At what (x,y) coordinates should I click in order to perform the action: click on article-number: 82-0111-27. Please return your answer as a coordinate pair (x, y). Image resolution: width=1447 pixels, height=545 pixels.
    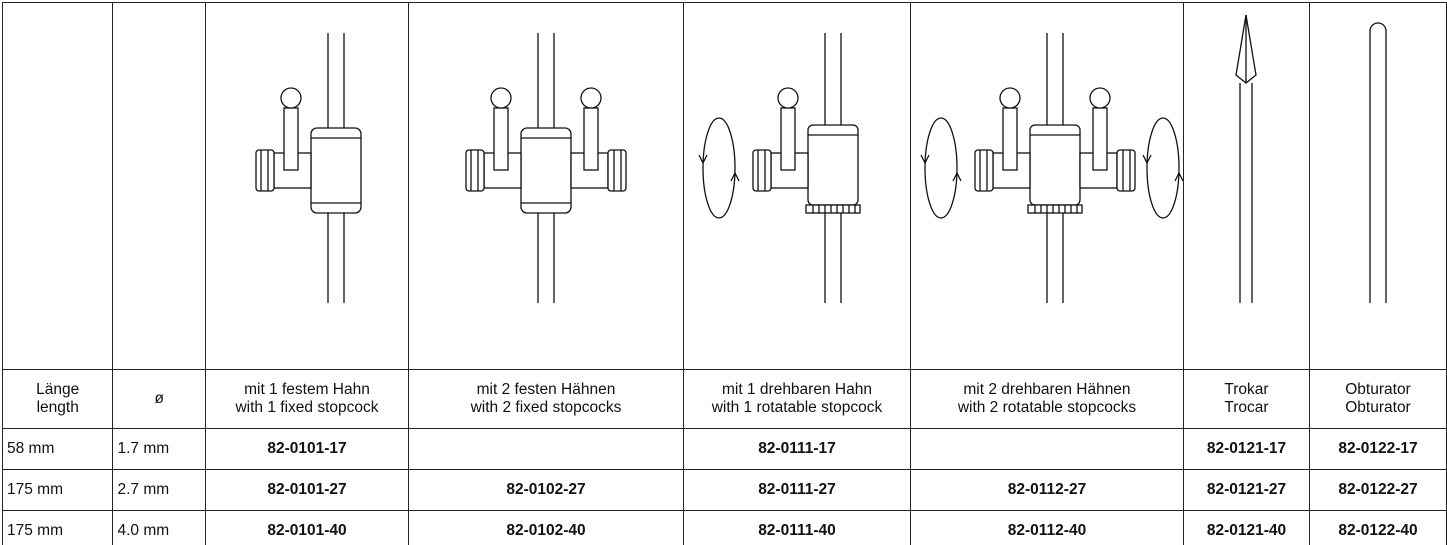
    Looking at the image, I should click on (796, 490).